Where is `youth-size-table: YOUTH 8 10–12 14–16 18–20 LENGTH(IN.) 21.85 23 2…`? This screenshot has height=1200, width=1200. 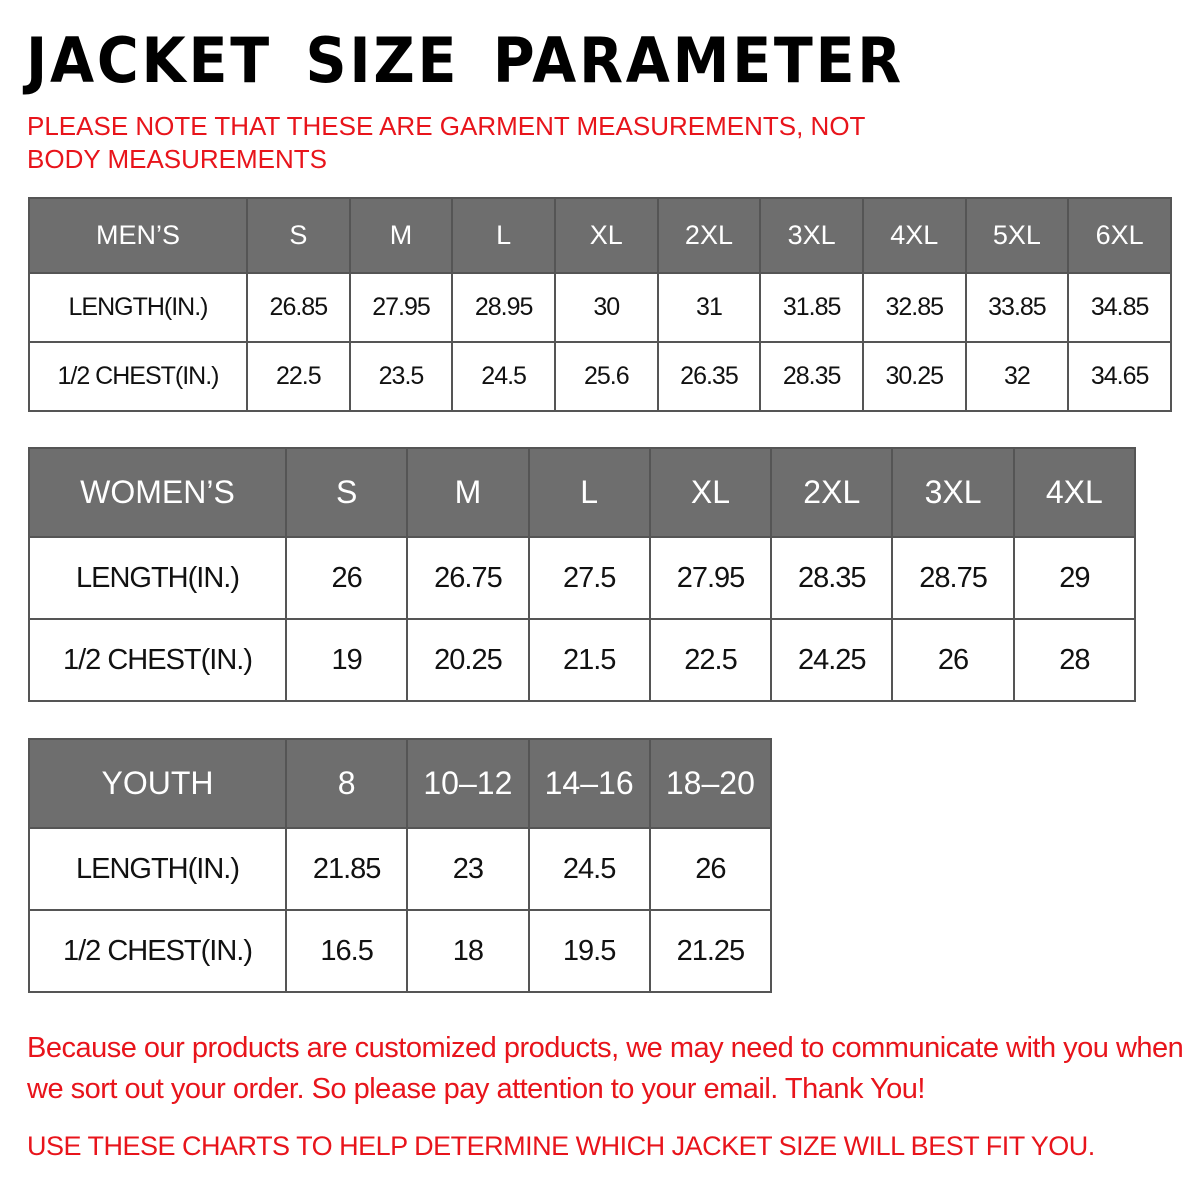
youth-size-table: YOUTH 8 10–12 14–16 18–20 LENGTH(IN.) 21.85 23 2… is located at coordinates (400, 865).